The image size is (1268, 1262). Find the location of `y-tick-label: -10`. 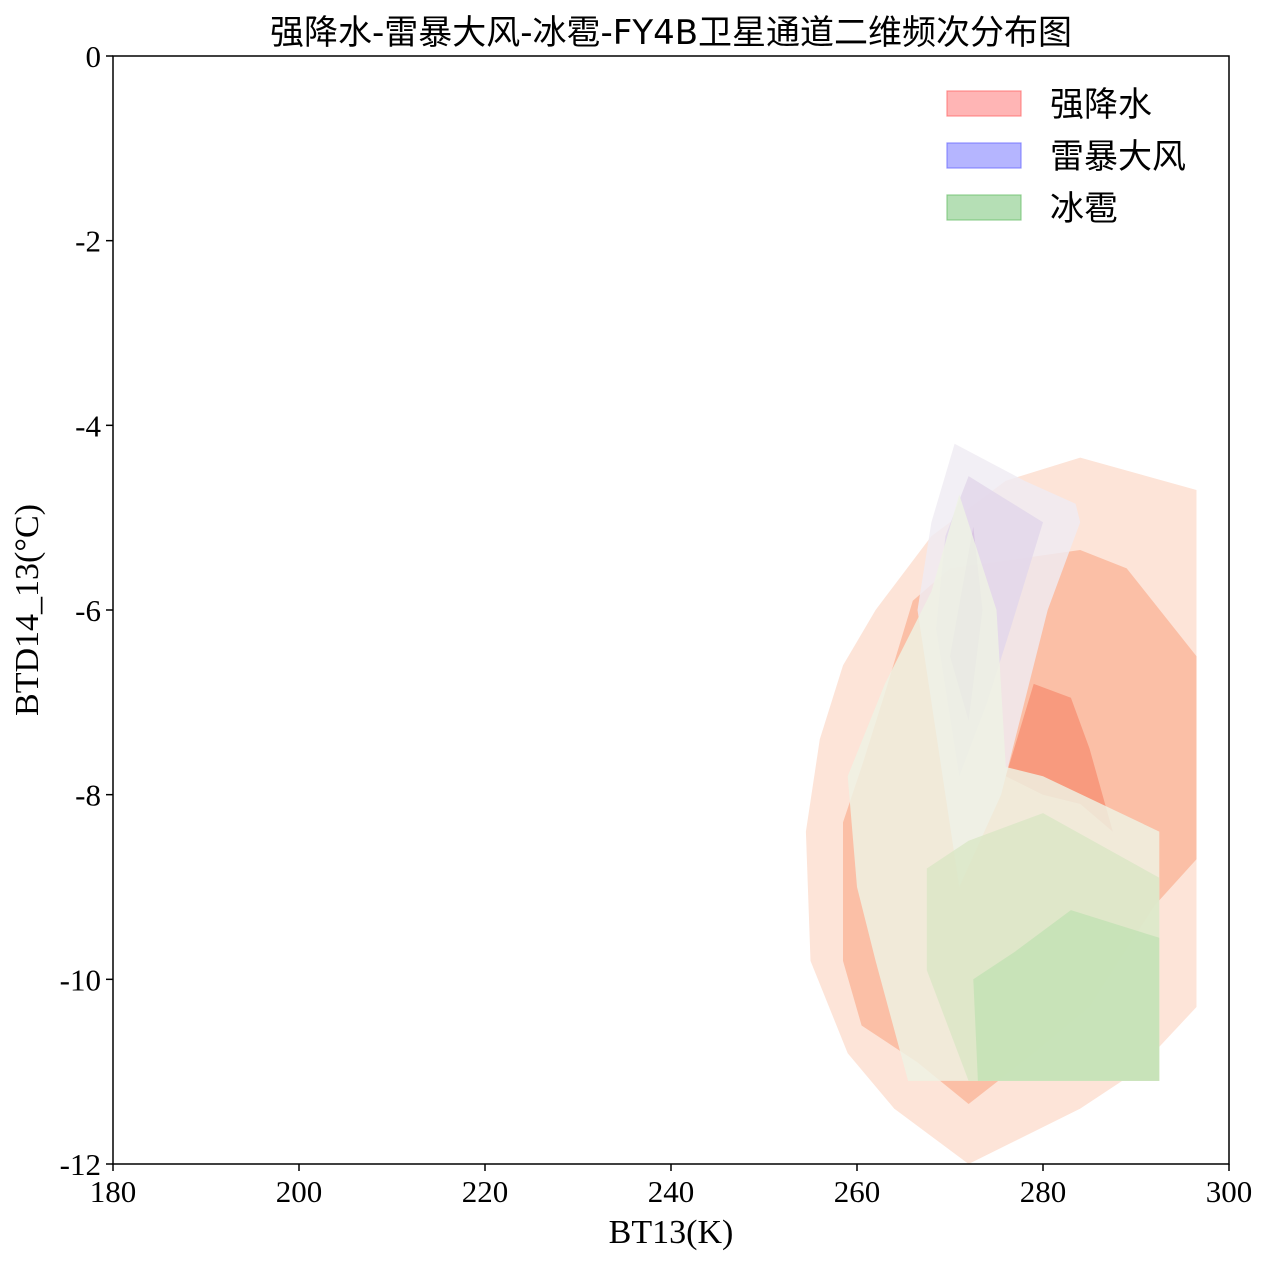

y-tick-label: -10 is located at coordinates (80, 979).